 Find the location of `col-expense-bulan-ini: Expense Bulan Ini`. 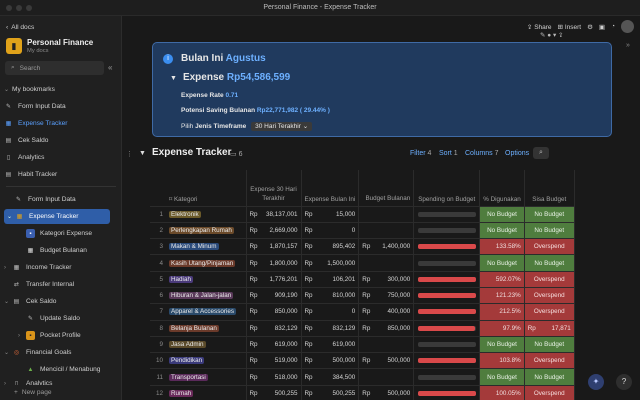

col-expense-bulan-ini: Expense Bulan Ini is located at coordinates (330, 188).